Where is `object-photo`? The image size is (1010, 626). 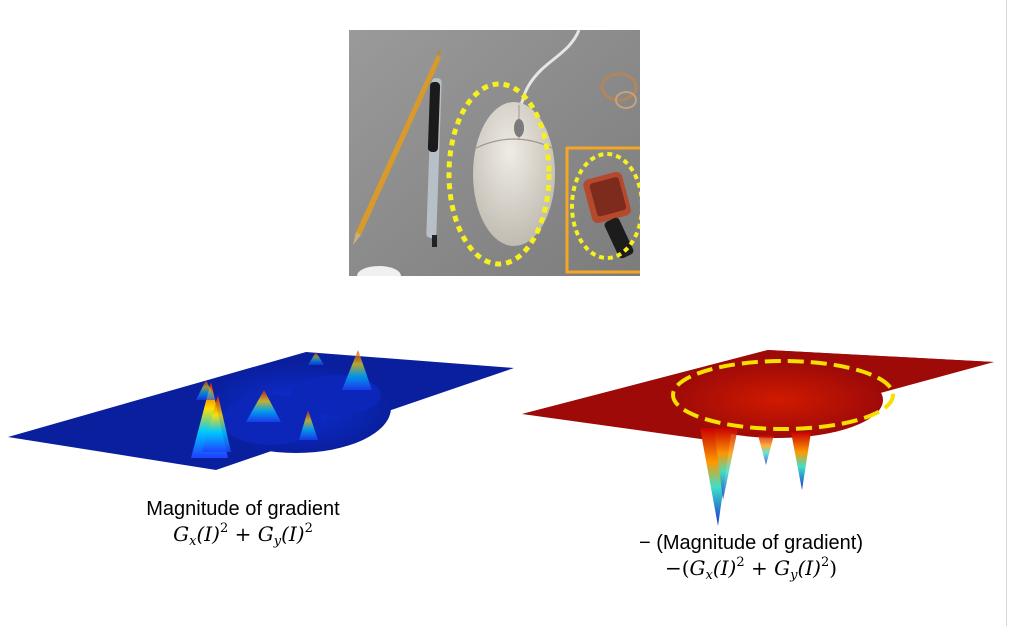
object-photo is located at coordinates (494, 153).